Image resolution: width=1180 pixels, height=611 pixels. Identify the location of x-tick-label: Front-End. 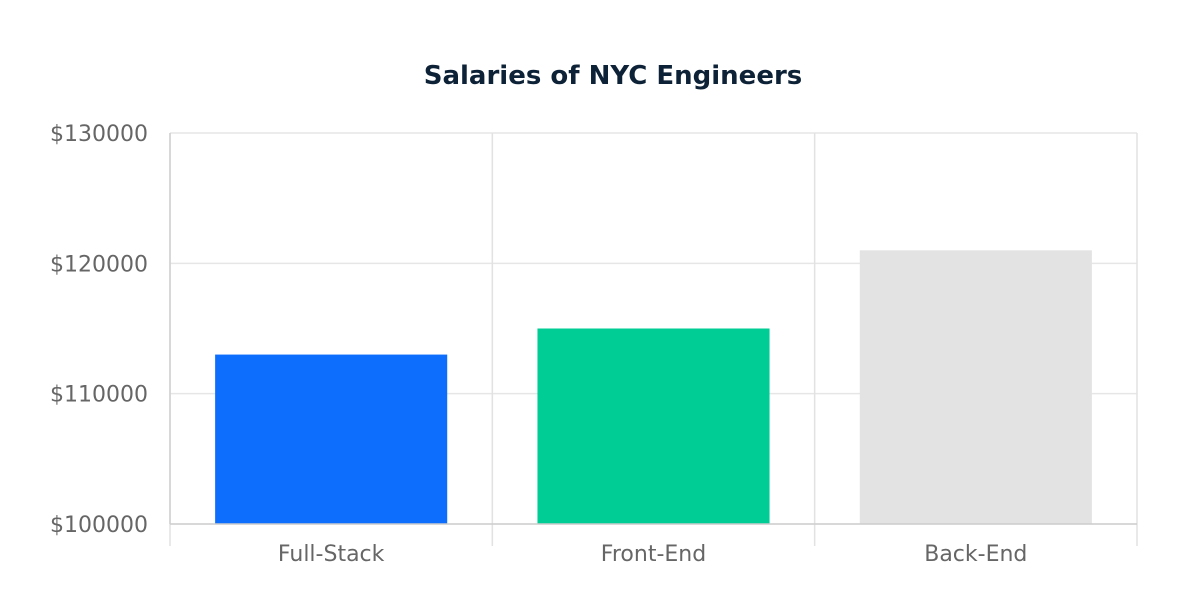
(653, 554).